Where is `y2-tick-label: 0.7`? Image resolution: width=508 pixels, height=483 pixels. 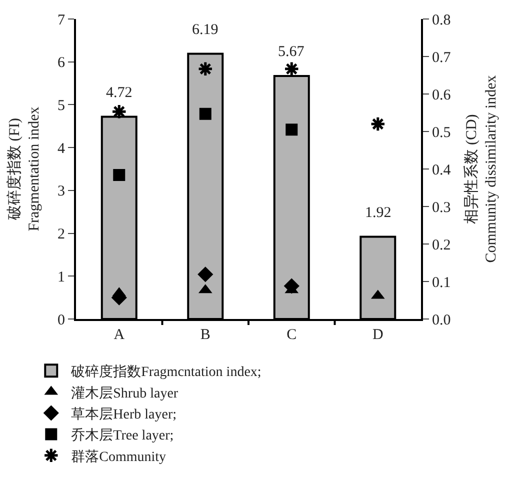
y2-tick-label: 0.7 is located at coordinates (442, 58).